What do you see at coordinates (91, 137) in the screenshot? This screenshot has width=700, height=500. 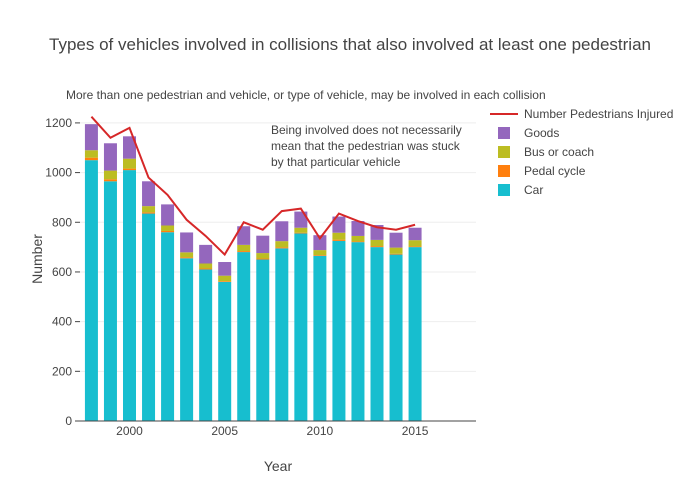 I see `bar-goods-1998` at bounding box center [91, 137].